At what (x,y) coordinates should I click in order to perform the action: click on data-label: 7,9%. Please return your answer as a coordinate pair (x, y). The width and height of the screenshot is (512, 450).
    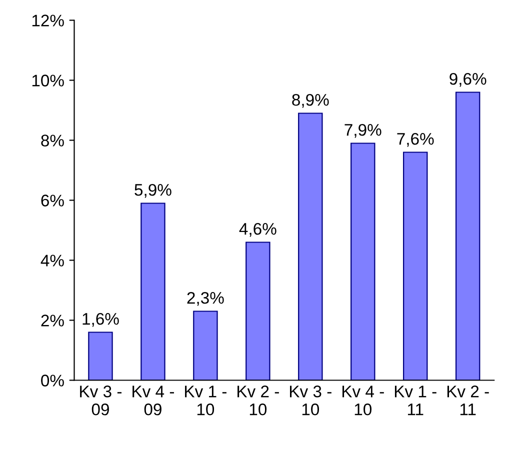
    Looking at the image, I should click on (363, 131).